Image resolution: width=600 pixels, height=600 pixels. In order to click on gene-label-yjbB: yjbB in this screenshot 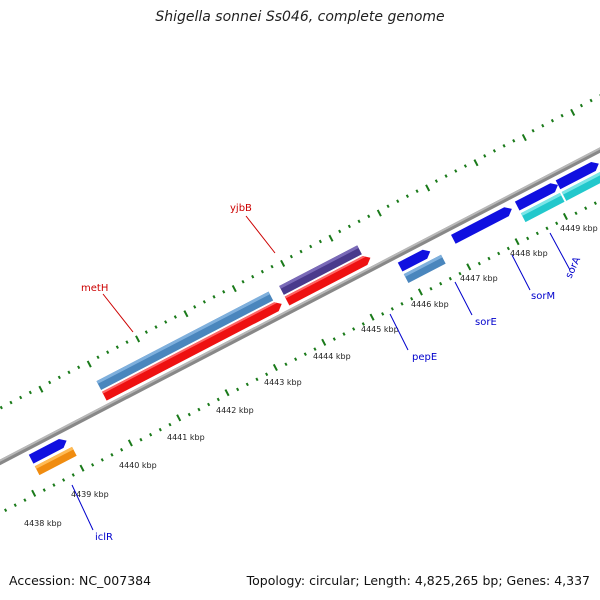, I will do `click(241, 208)`.